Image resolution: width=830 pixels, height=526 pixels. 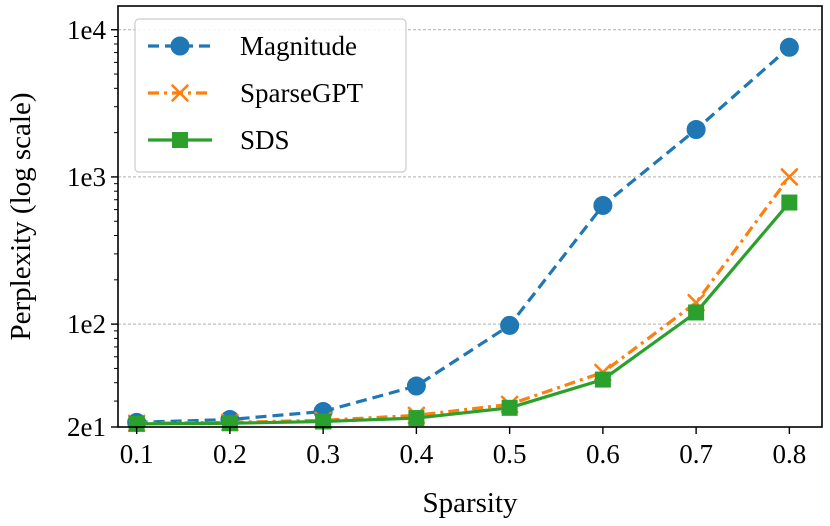 I want to click on x-tick-label: 0.2, so click(x=230, y=454).